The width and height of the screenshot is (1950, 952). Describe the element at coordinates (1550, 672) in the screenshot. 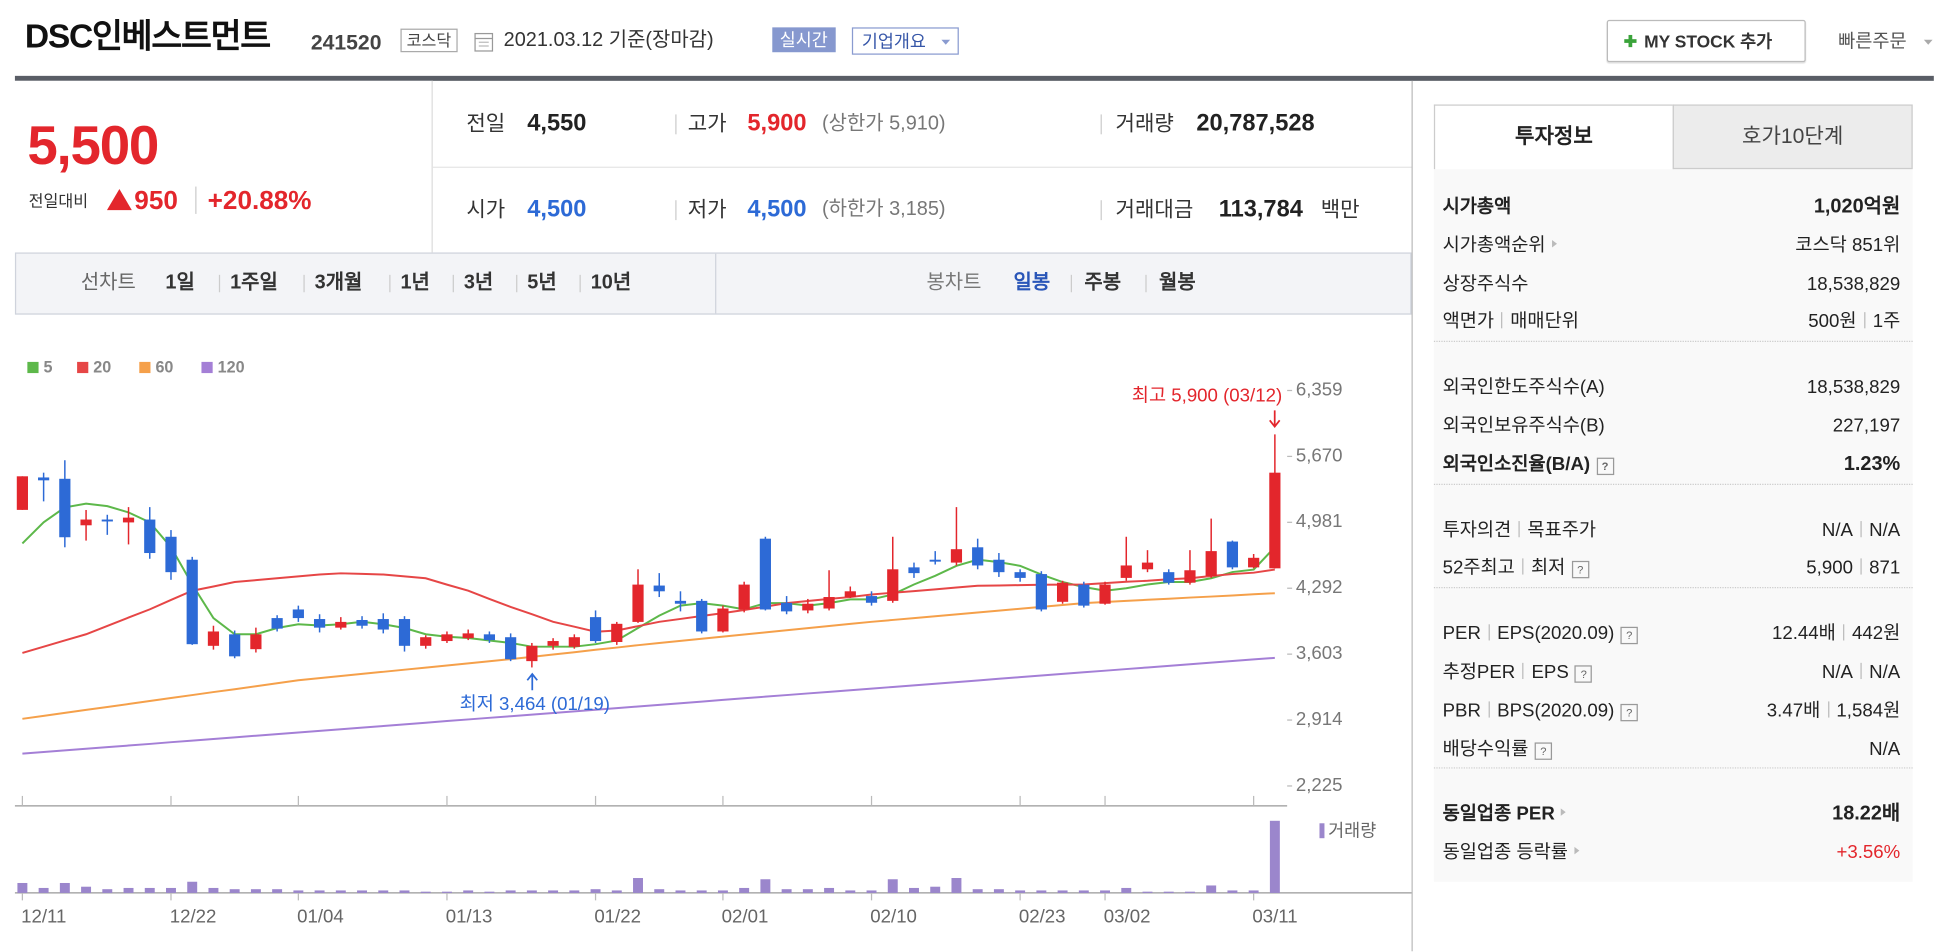

I see `label-part: EPS` at that location.